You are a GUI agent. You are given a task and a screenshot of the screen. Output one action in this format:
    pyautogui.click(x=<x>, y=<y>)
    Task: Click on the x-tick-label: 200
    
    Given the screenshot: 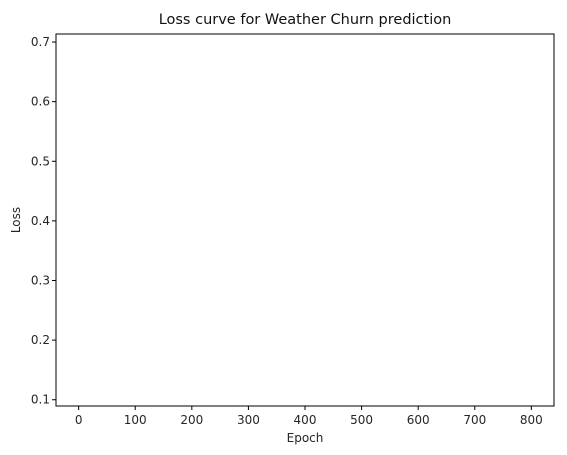 What is the action you would take?
    pyautogui.click(x=191, y=420)
    